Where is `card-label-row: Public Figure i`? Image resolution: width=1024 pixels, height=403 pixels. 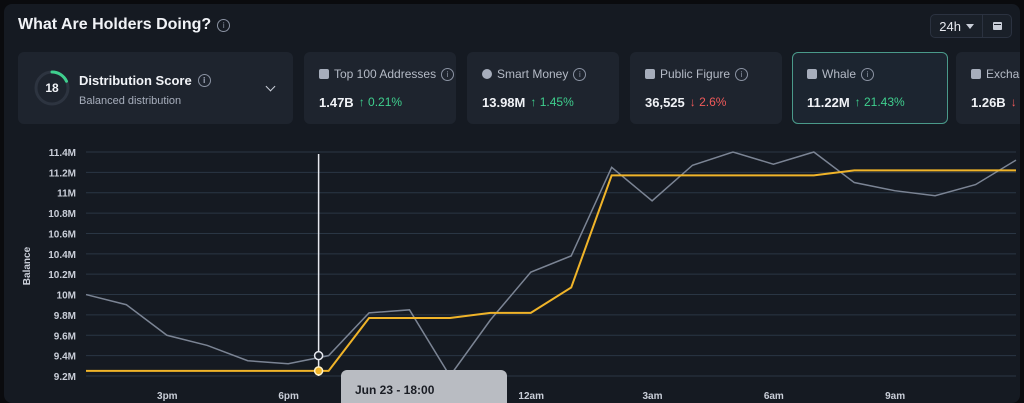 card-label-row: Public Figure i is located at coordinates (697, 74).